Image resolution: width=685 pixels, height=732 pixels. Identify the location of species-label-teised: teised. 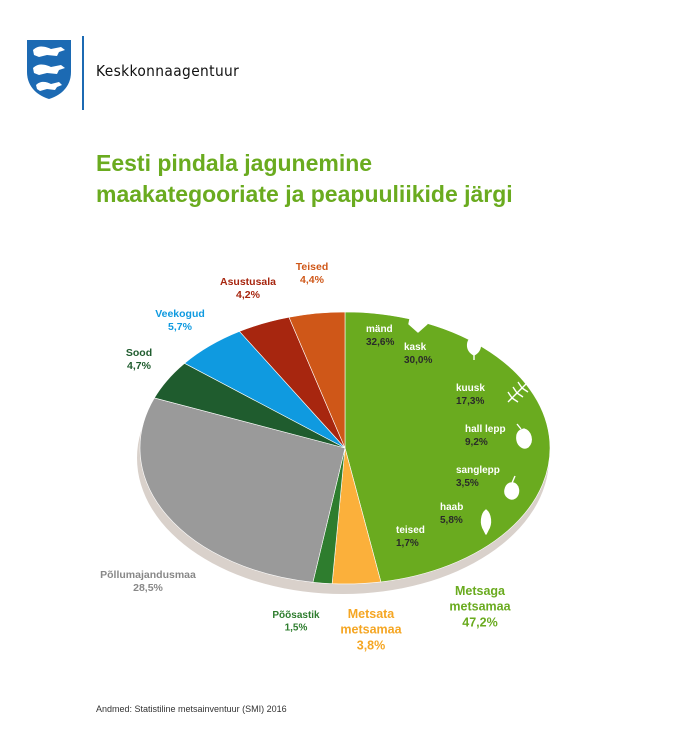
(410, 530).